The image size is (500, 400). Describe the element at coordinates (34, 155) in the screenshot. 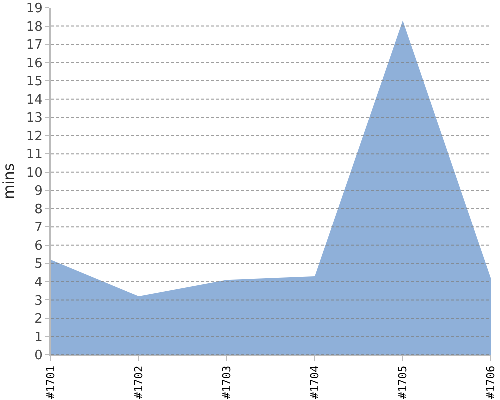

I see `y-tick-label: 11` at that location.